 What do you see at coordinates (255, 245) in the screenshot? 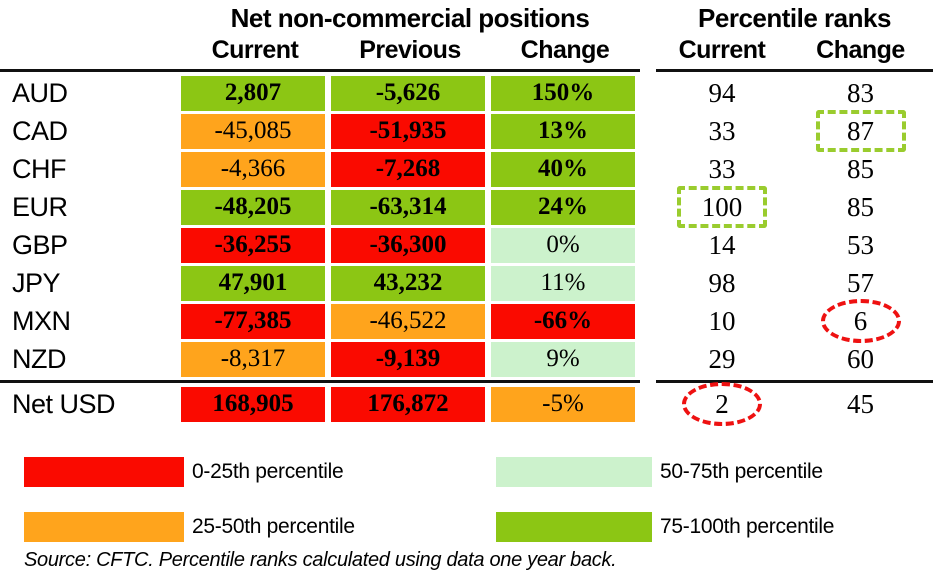
I see `cell-current: -36,255` at bounding box center [255, 245].